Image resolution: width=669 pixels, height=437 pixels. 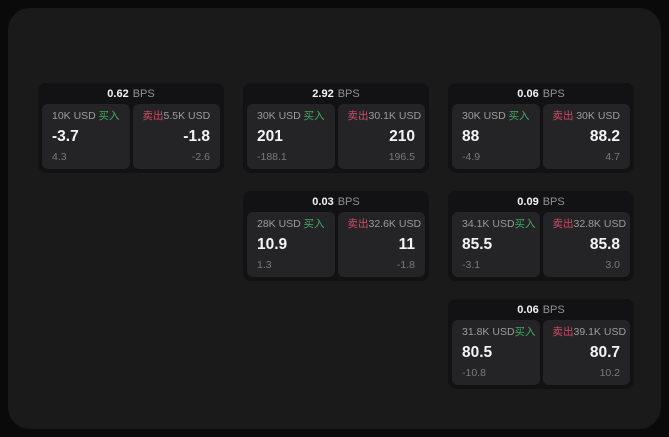 I want to click on buy-quote-panel: 34.1K USD 买入 85.5 -3.1, so click(x=496, y=244).